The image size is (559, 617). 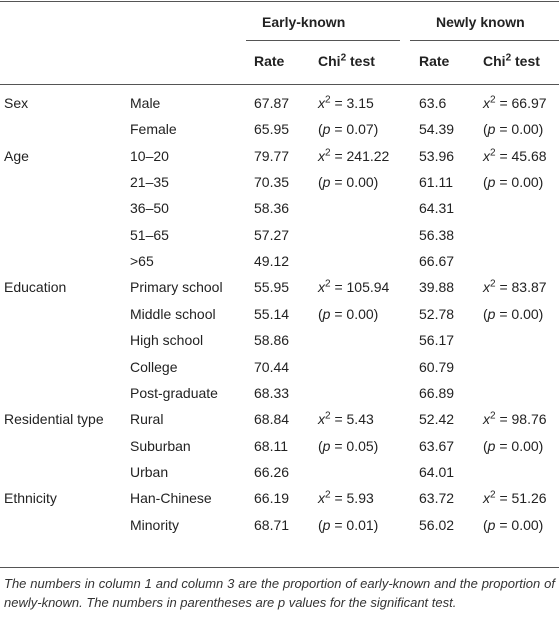 What do you see at coordinates (437, 261) in the screenshot?
I see `rate: 66.67` at bounding box center [437, 261].